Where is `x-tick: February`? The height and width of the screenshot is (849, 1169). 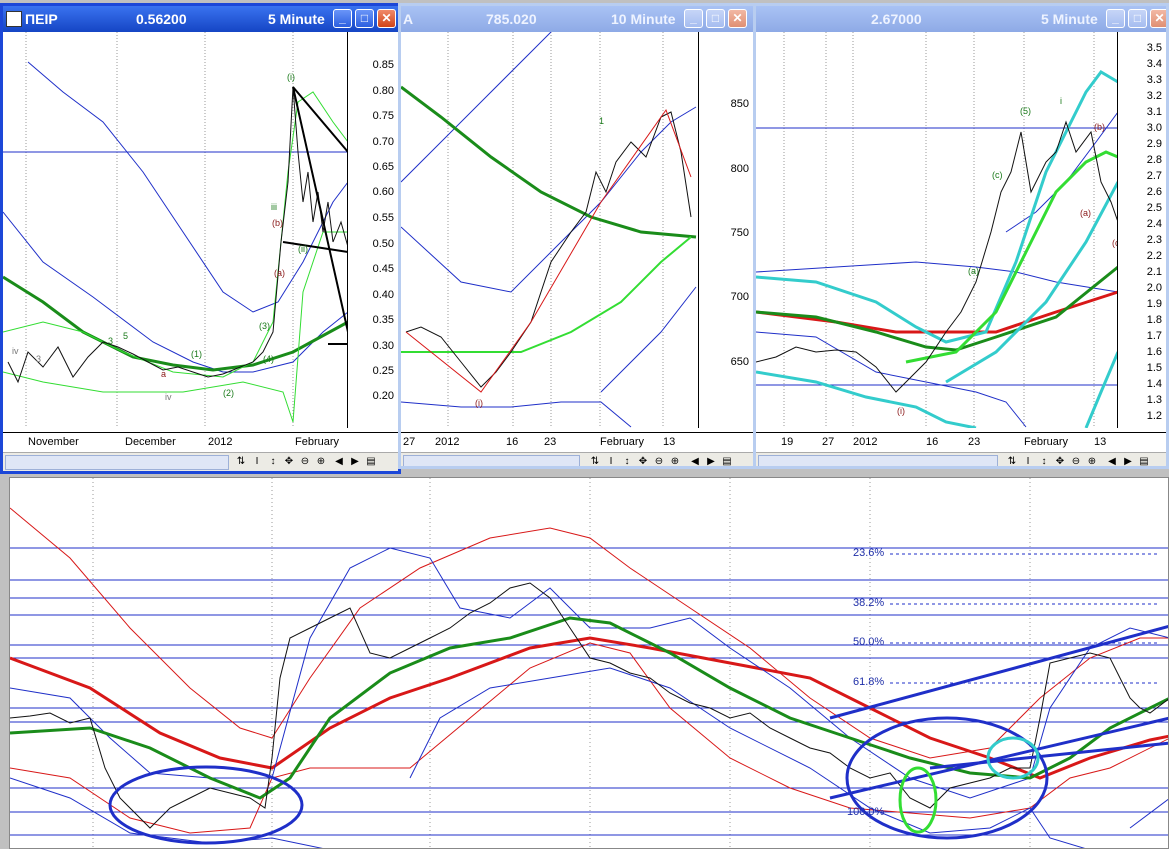 x-tick: February is located at coordinates (1046, 442).